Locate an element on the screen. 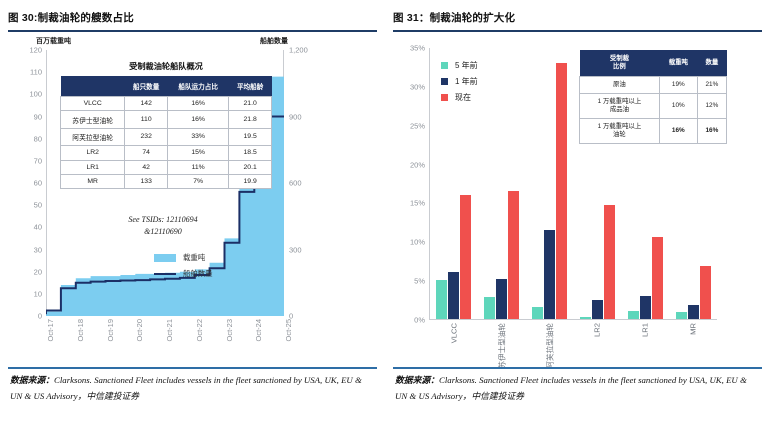 The image size is (770, 422). fleet-row-value: 19.5 is located at coordinates (250, 137).